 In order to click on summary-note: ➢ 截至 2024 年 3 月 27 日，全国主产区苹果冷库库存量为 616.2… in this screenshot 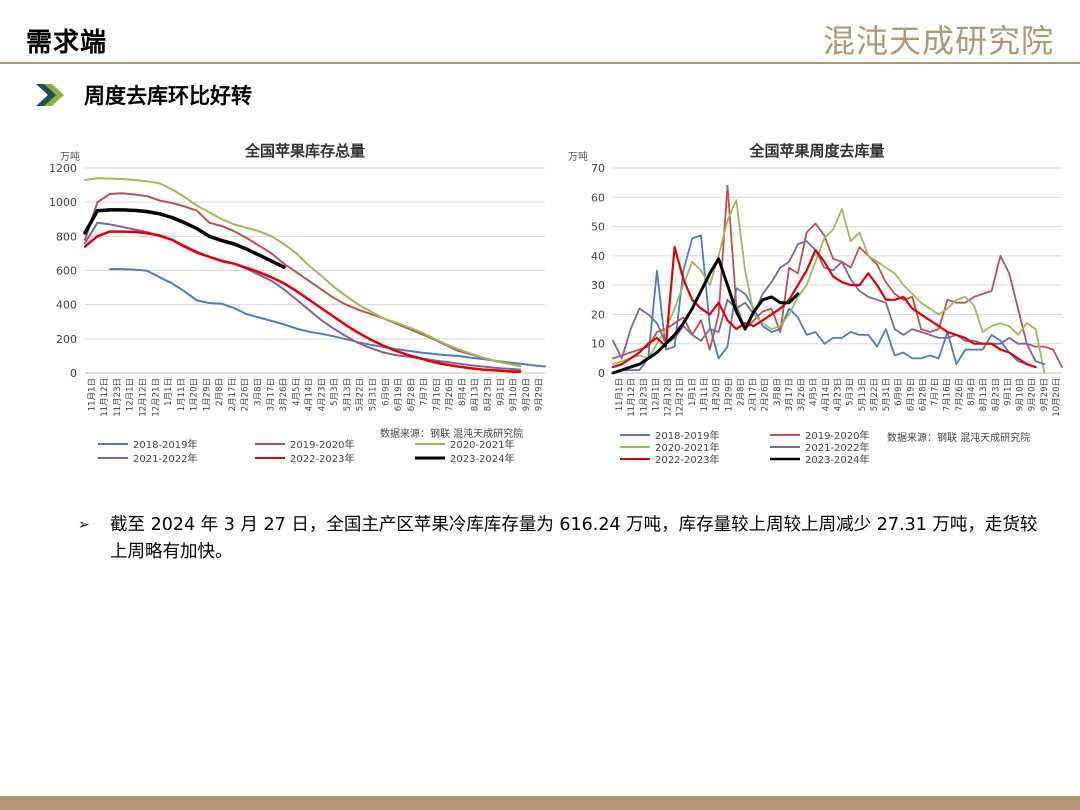, I will do `click(558, 539)`.